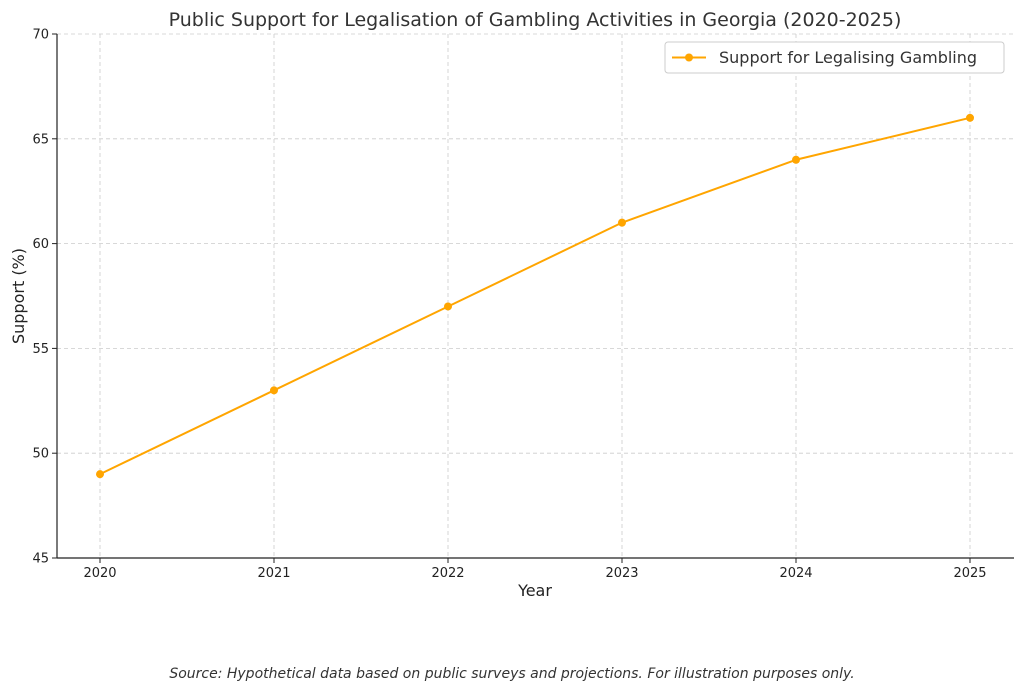  Describe the element at coordinates (689, 57) in the screenshot. I see `legend-marker-swatch` at that location.